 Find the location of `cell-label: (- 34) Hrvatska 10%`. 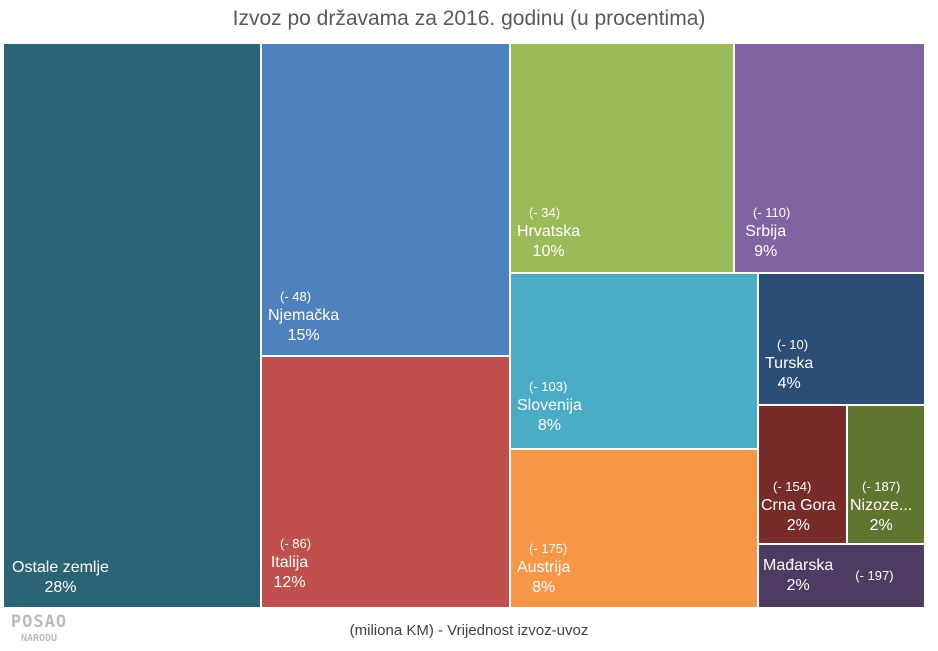

cell-label: (- 34) Hrvatska 10% is located at coordinates (548, 233).